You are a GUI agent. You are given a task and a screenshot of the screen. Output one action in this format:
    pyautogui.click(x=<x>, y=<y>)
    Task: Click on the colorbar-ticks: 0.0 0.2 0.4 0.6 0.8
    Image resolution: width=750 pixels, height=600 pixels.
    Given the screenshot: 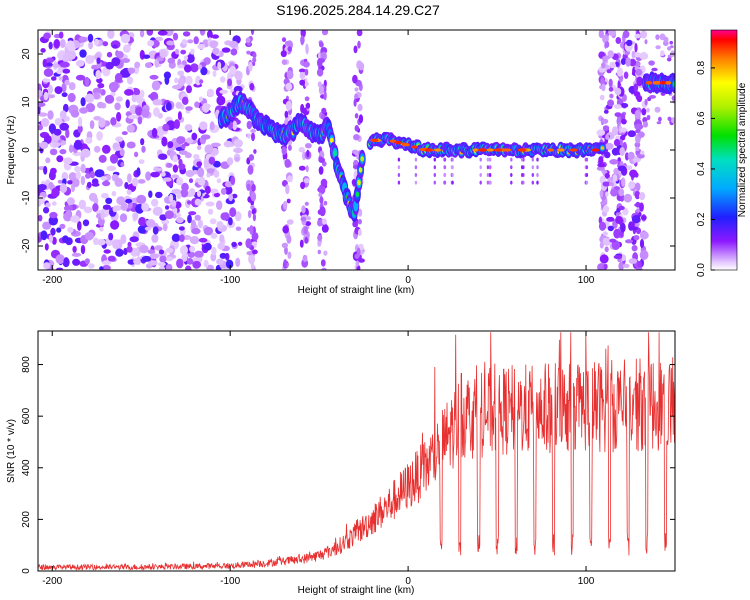 What is the action you would take?
    pyautogui.click(x=705, y=169)
    